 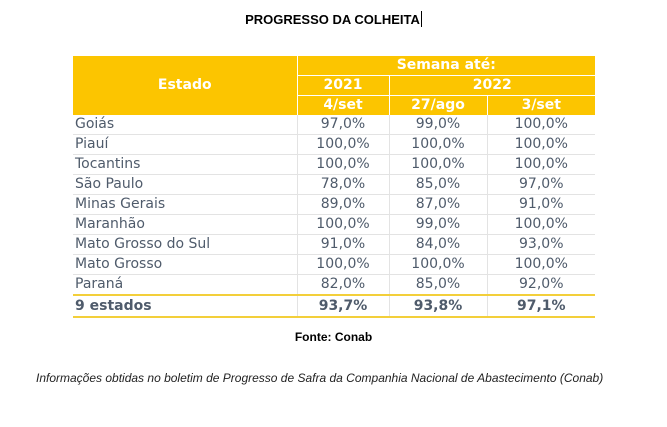 I want to click on table-row: Maranhão 100,0% 99,0% 100,0%, so click(x=334, y=224).